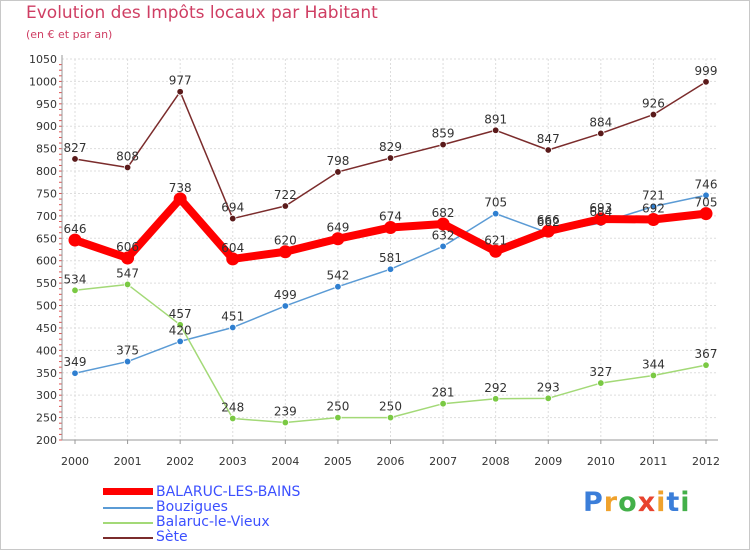  Describe the element at coordinates (46, 104) in the screenshot. I see `y-tick-label: 950` at that location.